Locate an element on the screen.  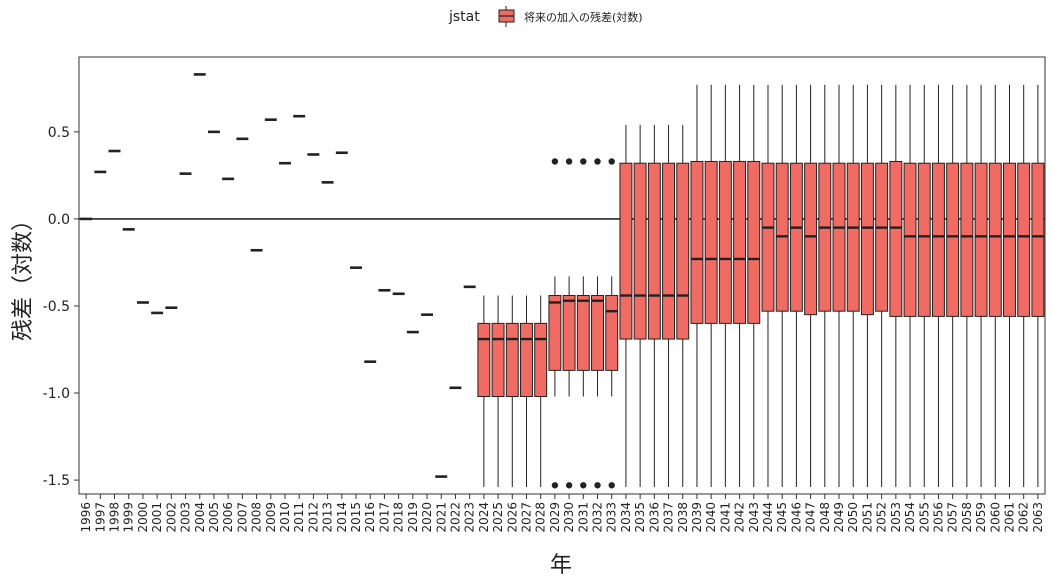
box-2031 is located at coordinates (583, 323).